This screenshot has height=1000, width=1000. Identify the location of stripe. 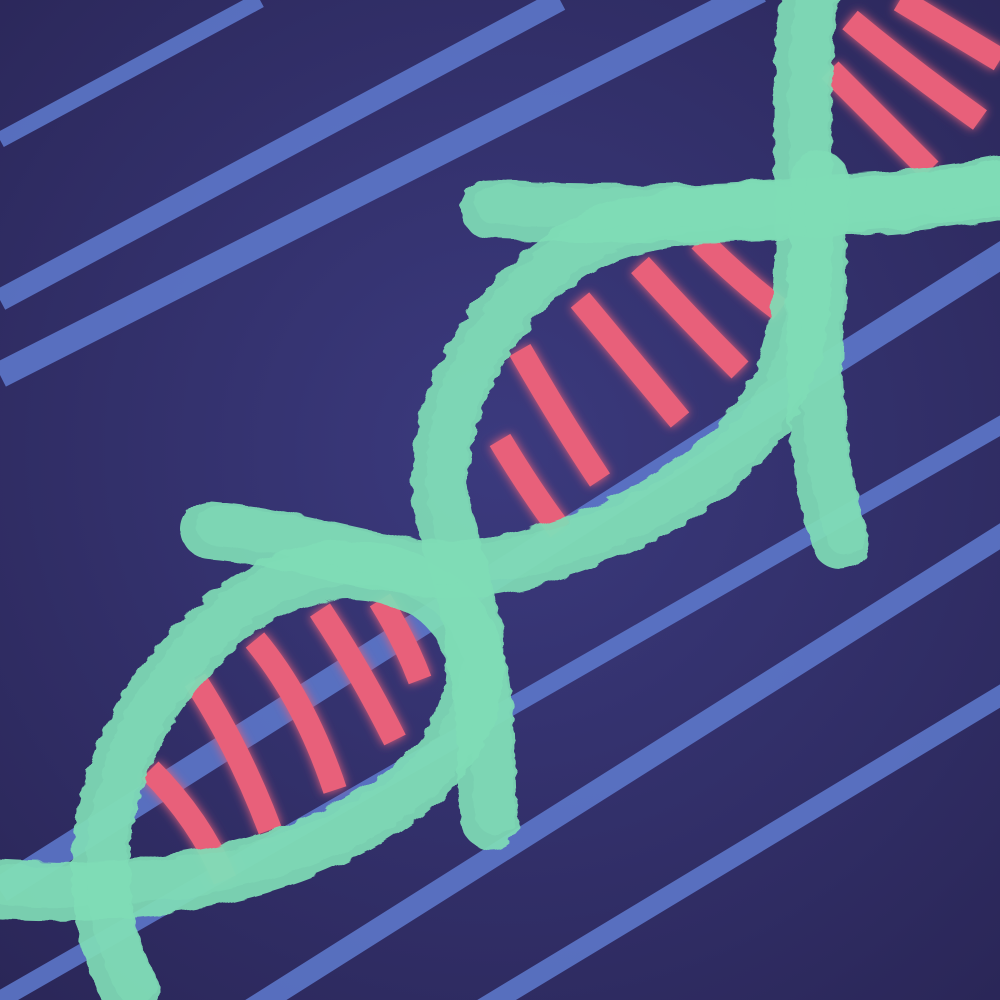
(132, 74).